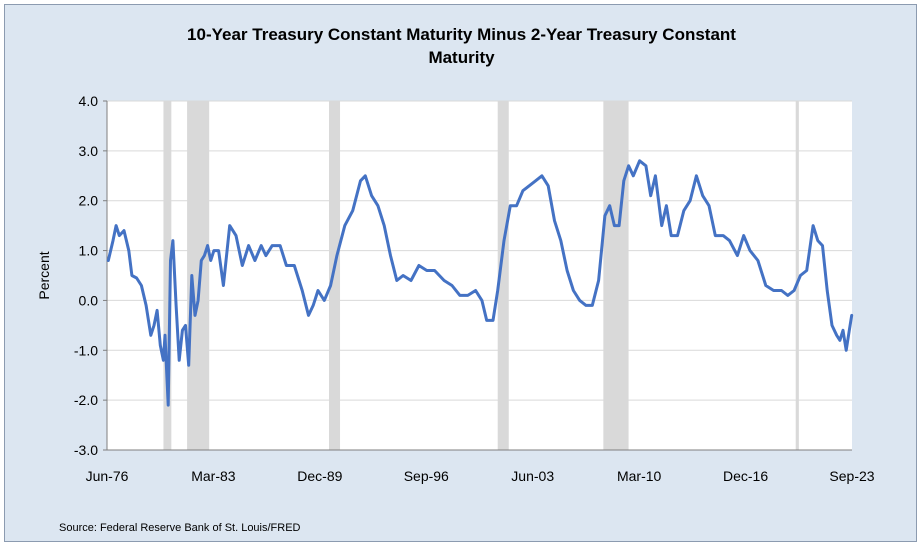  I want to click on x-tick-label: Dec-89, so click(319, 476).